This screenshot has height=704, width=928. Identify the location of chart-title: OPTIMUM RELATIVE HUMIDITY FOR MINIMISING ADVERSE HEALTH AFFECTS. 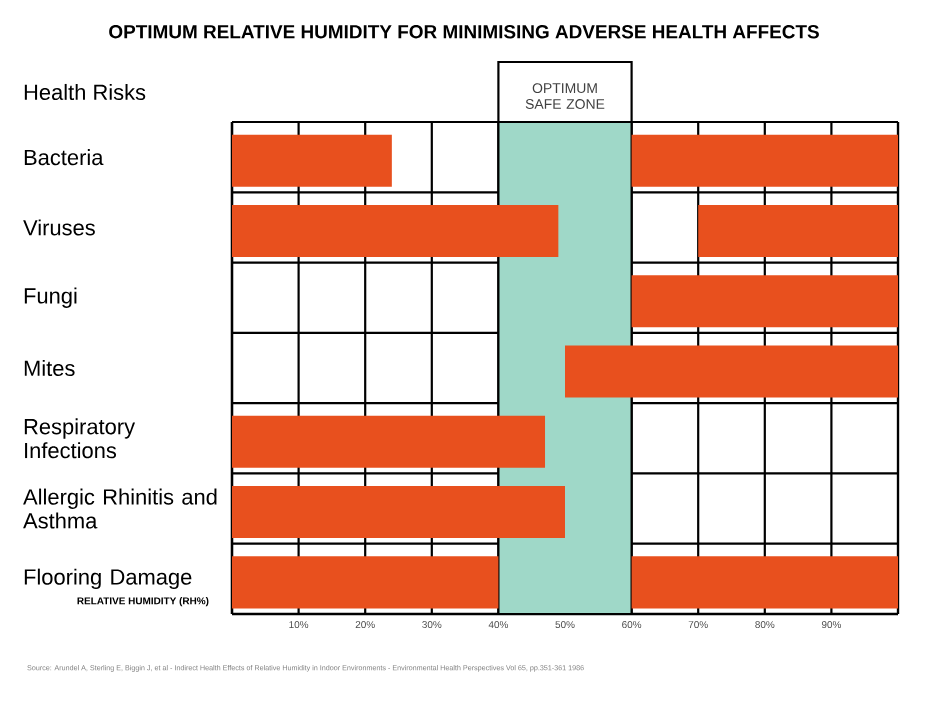
(464, 32).